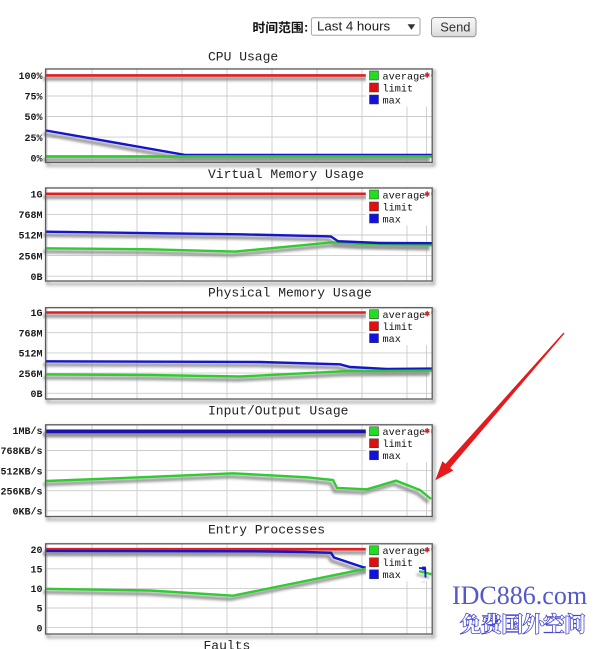 This screenshot has width=600, height=649. What do you see at coordinates (243, 56) in the screenshot?
I see `svg-text: CPU Usage` at bounding box center [243, 56].